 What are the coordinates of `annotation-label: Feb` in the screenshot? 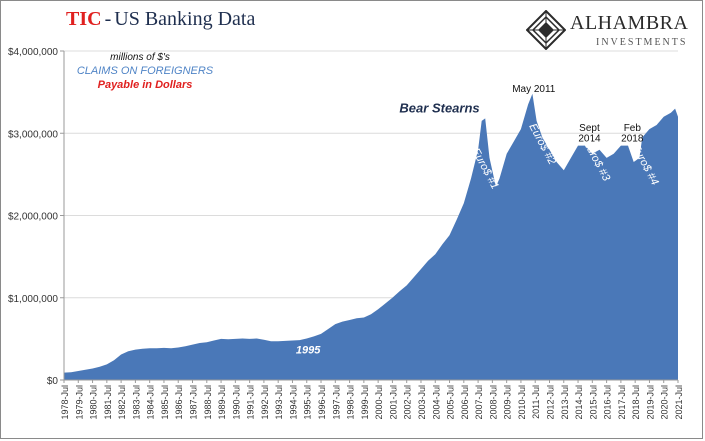 It's located at (633, 128).